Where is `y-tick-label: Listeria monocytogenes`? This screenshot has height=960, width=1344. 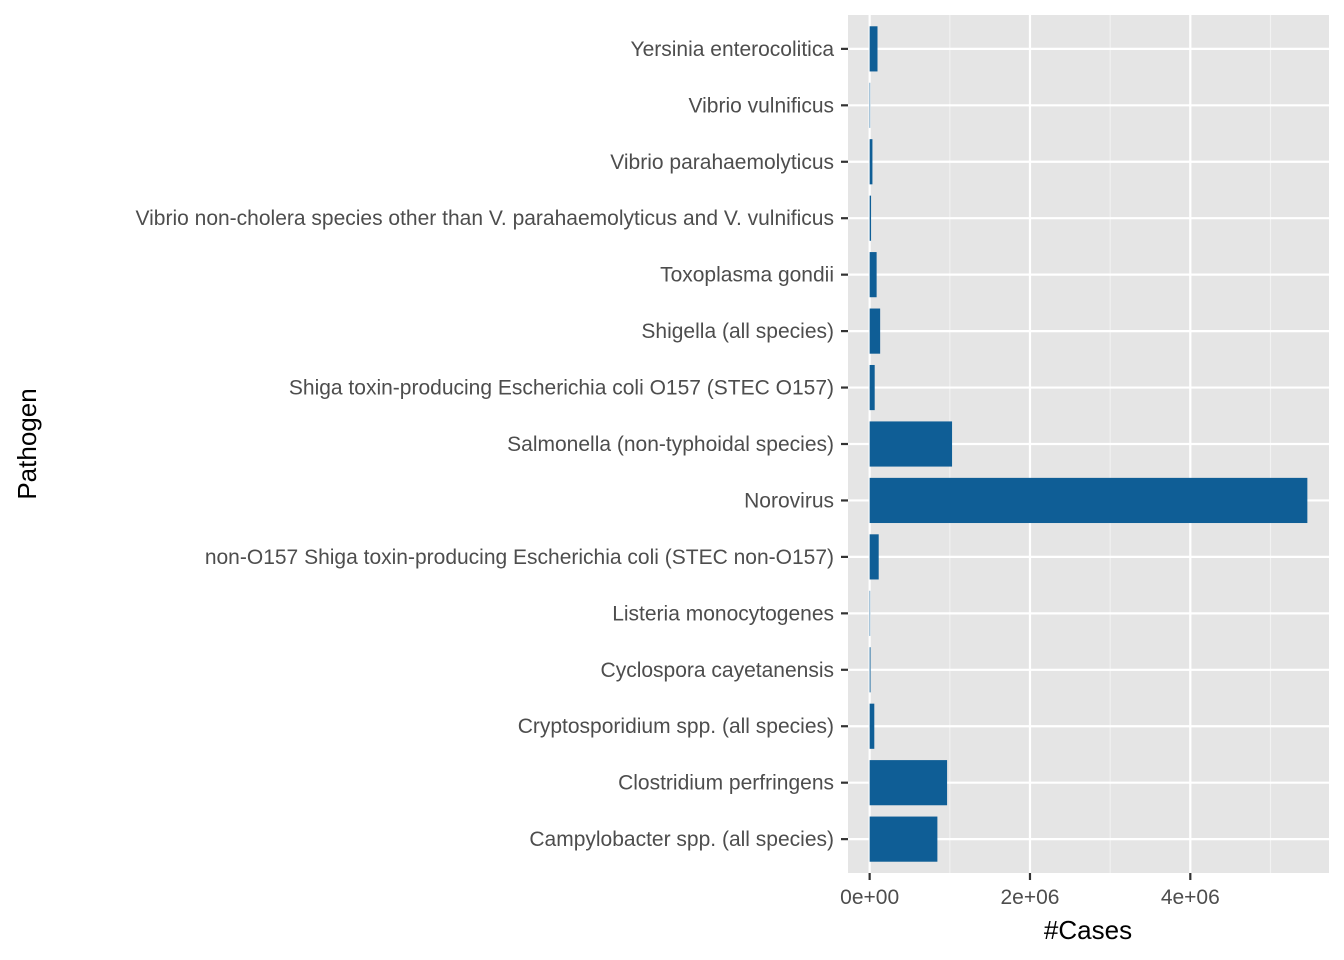
y-tick-label: Listeria monocytogenes is located at coordinates (723, 613).